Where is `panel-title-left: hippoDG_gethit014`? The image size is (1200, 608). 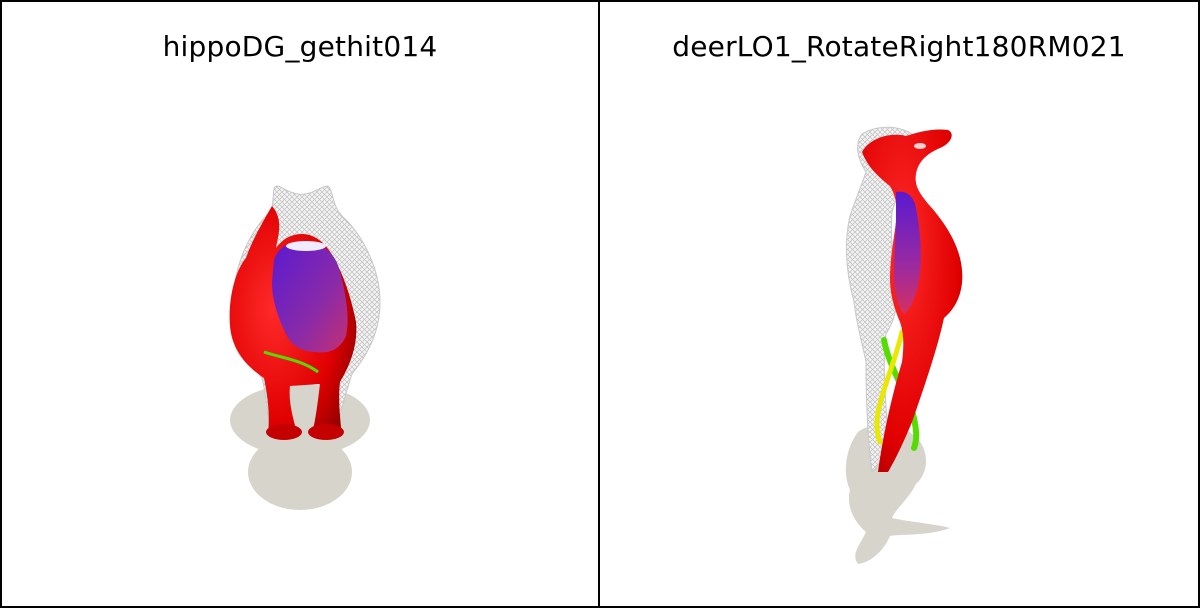
panel-title-left: hippoDG_gethit014 is located at coordinates (300, 46).